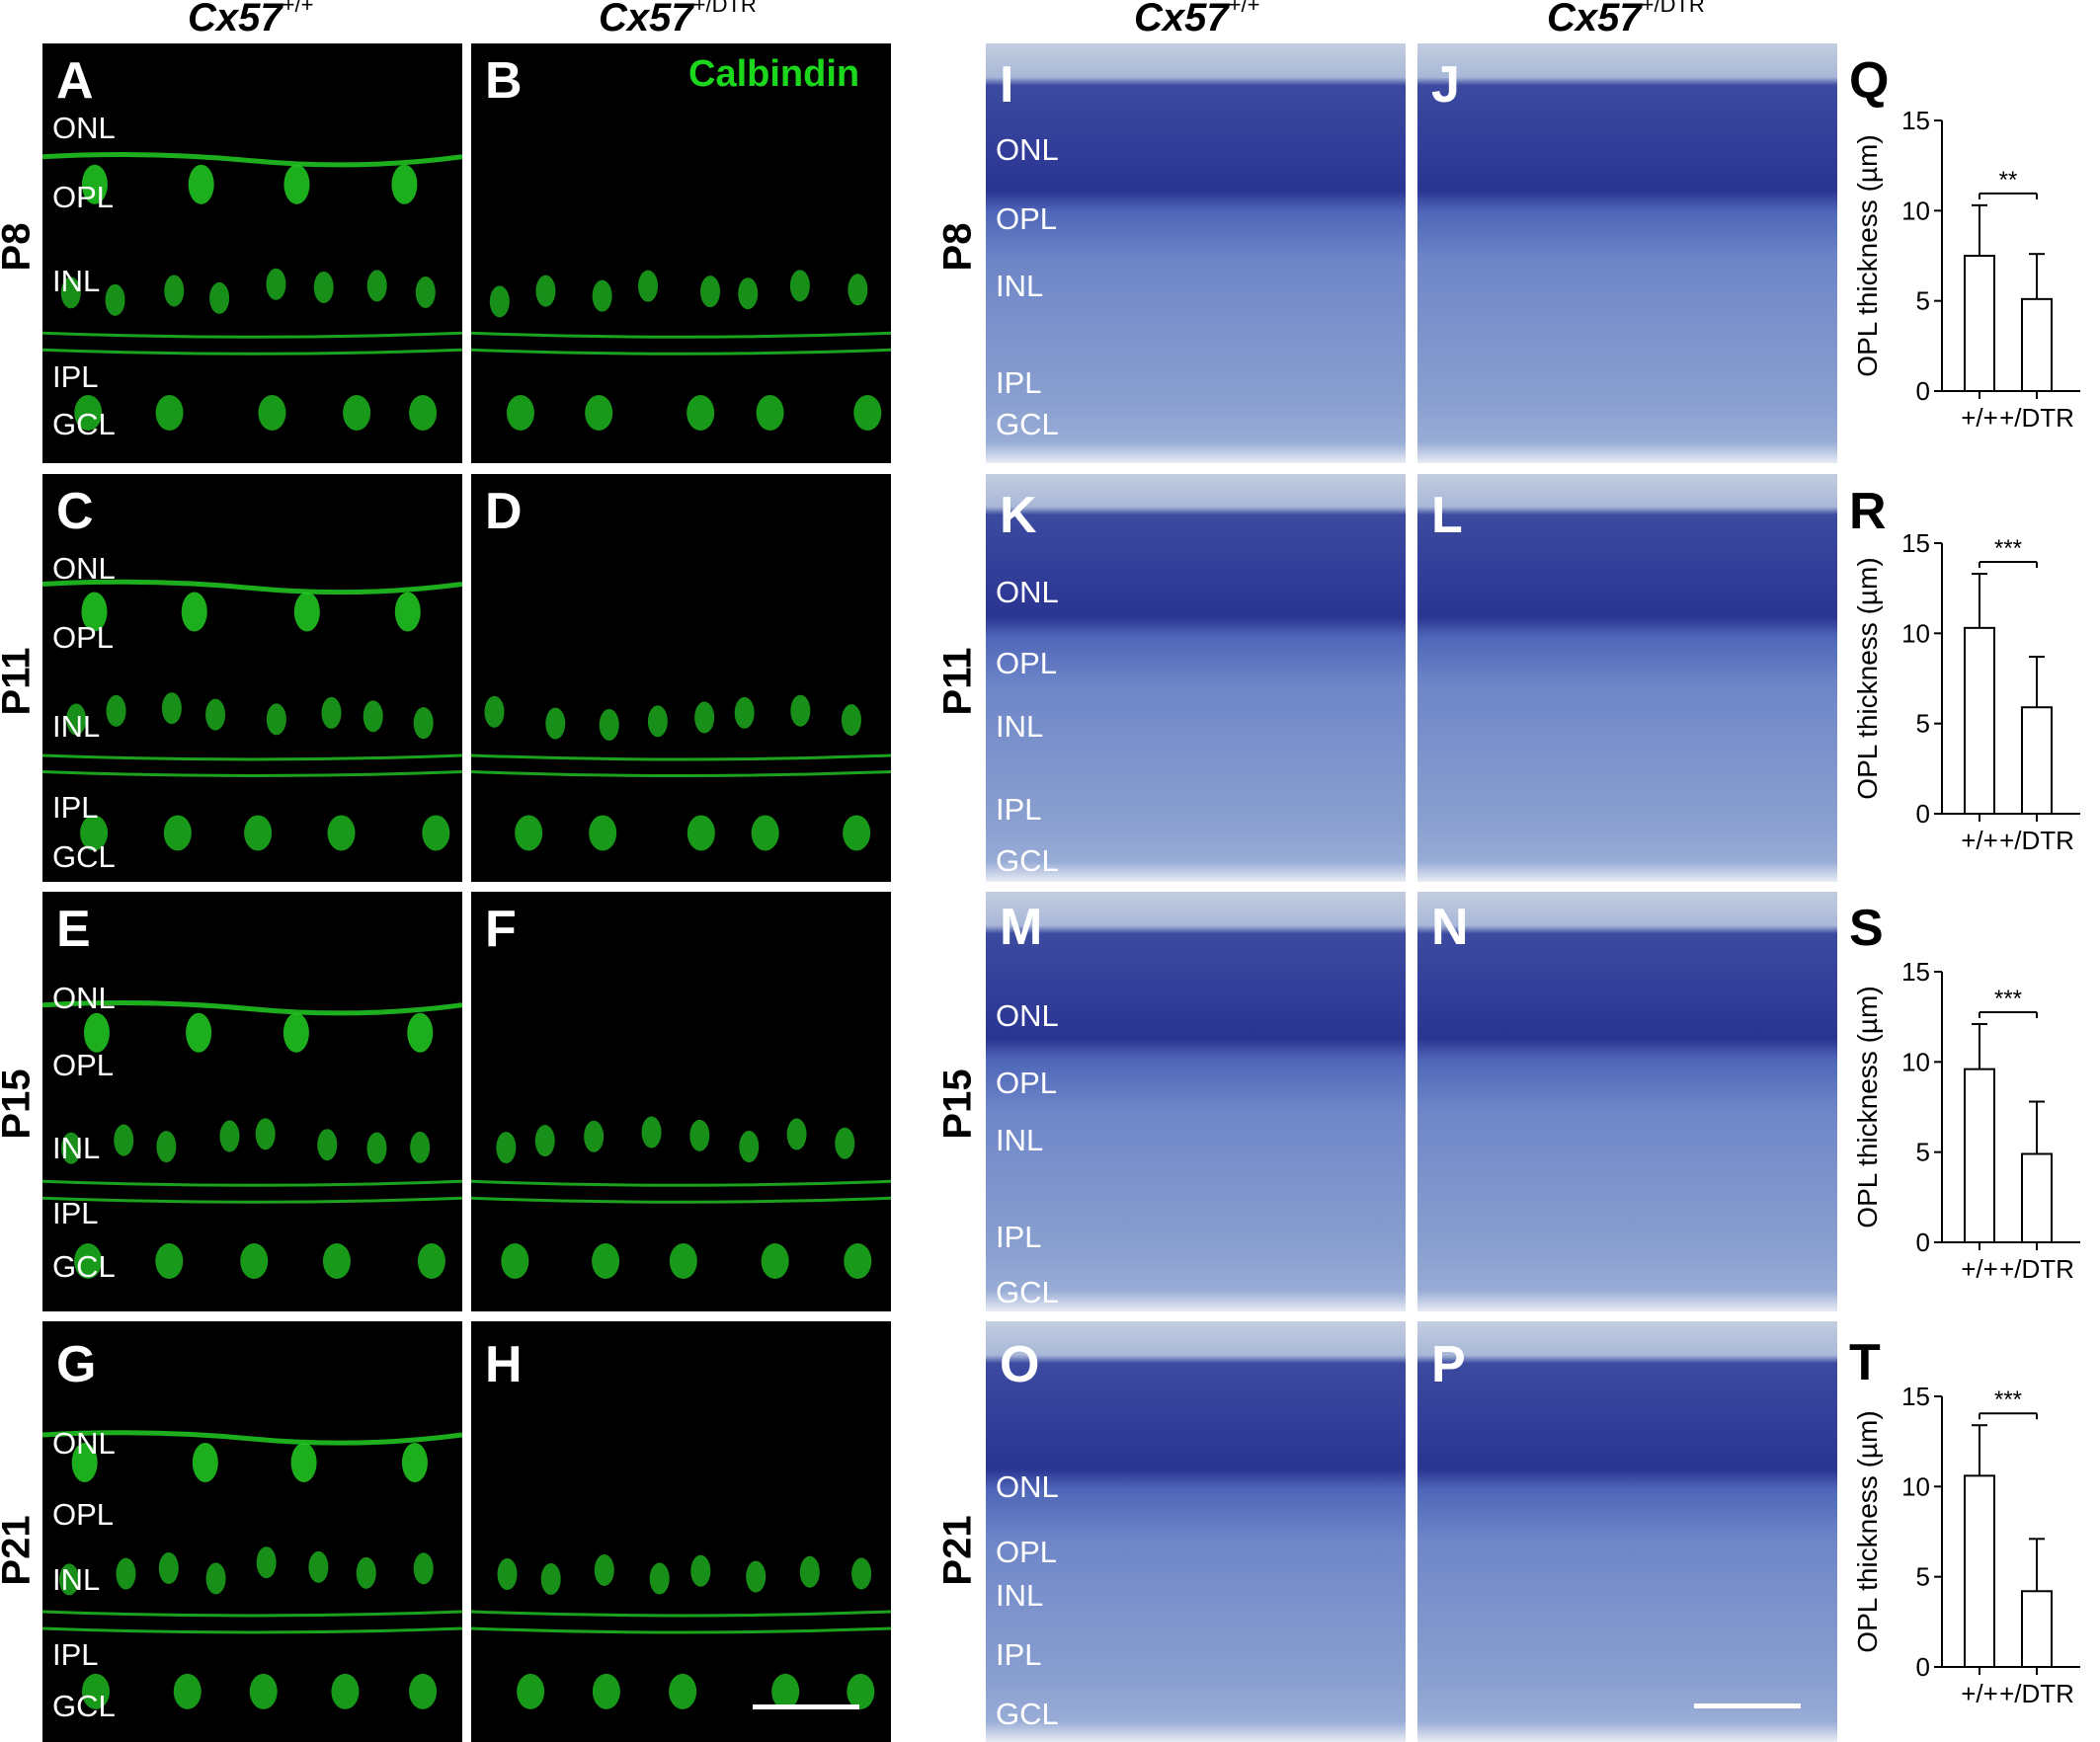 The height and width of the screenshot is (1742, 2100). I want to click on panel-letter: B, so click(504, 81).